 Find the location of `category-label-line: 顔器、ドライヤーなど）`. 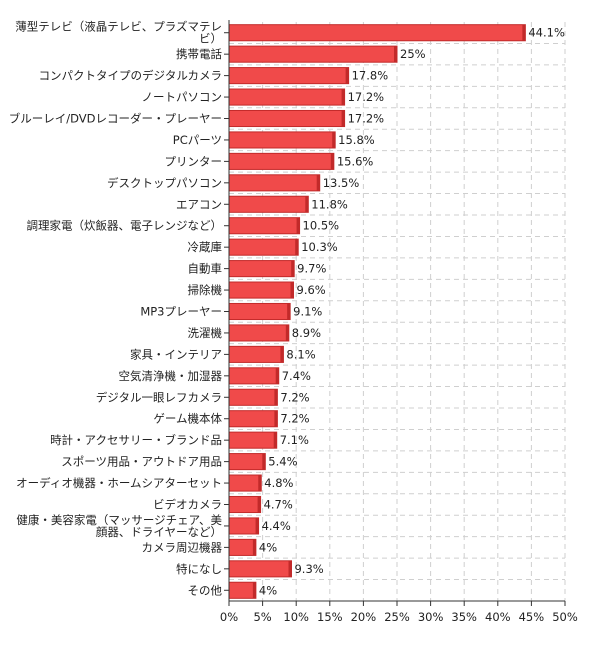

category-label-line: 顔器、ドライヤーなど） is located at coordinates (159, 532).